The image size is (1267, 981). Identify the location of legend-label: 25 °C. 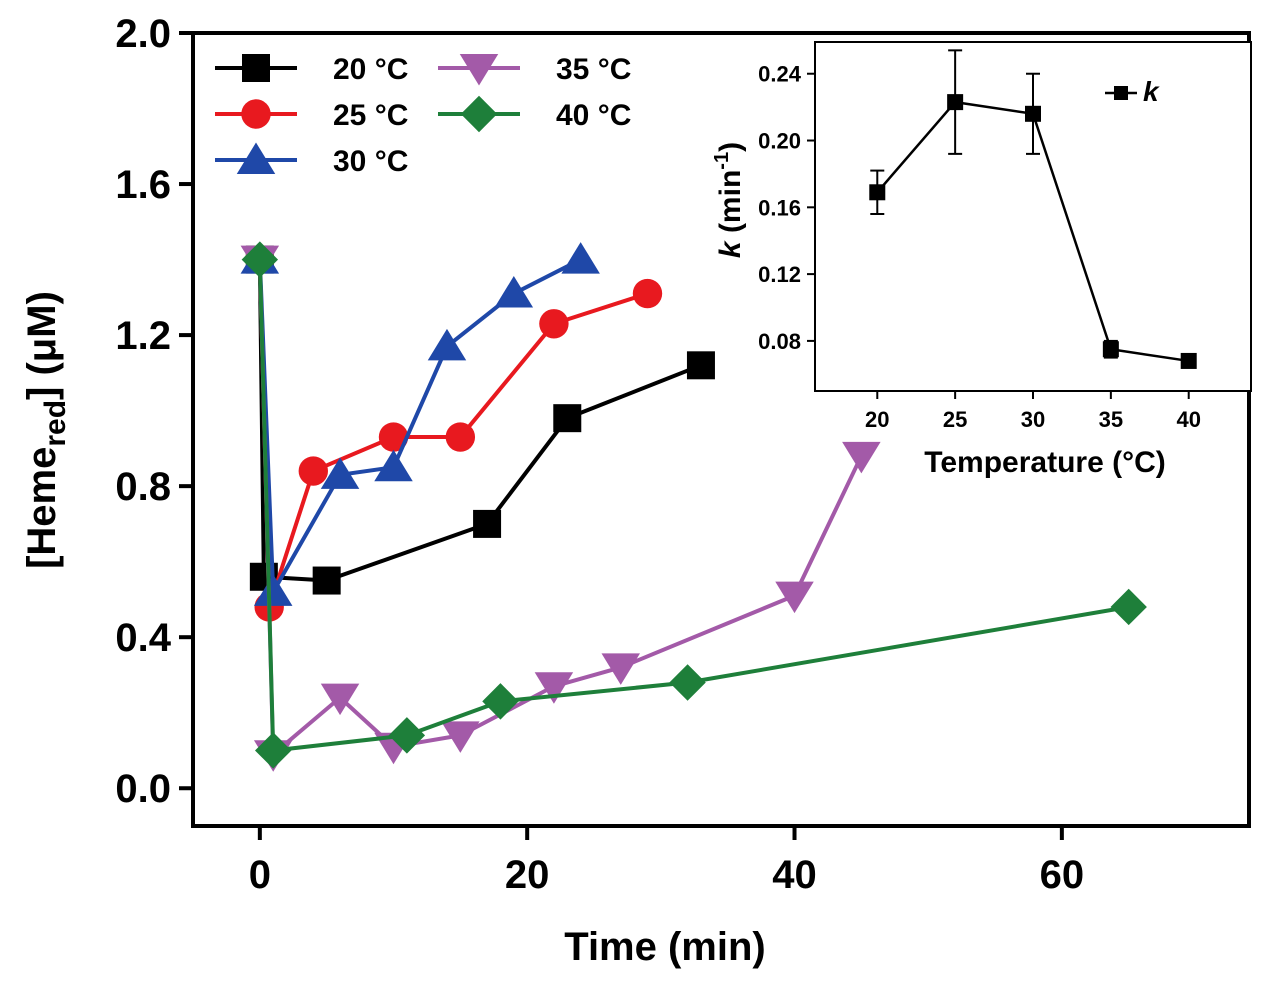
(370, 115).